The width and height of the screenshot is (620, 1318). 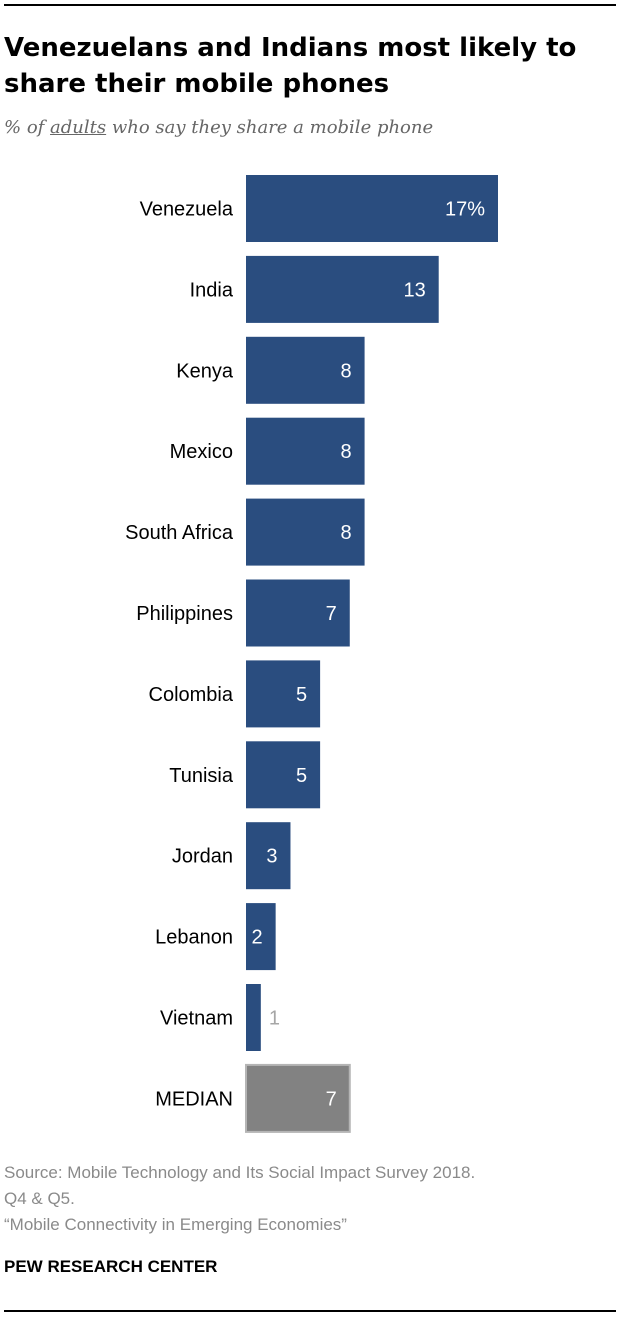 What do you see at coordinates (201, 776) in the screenshot?
I see `category-label: Tunisia` at bounding box center [201, 776].